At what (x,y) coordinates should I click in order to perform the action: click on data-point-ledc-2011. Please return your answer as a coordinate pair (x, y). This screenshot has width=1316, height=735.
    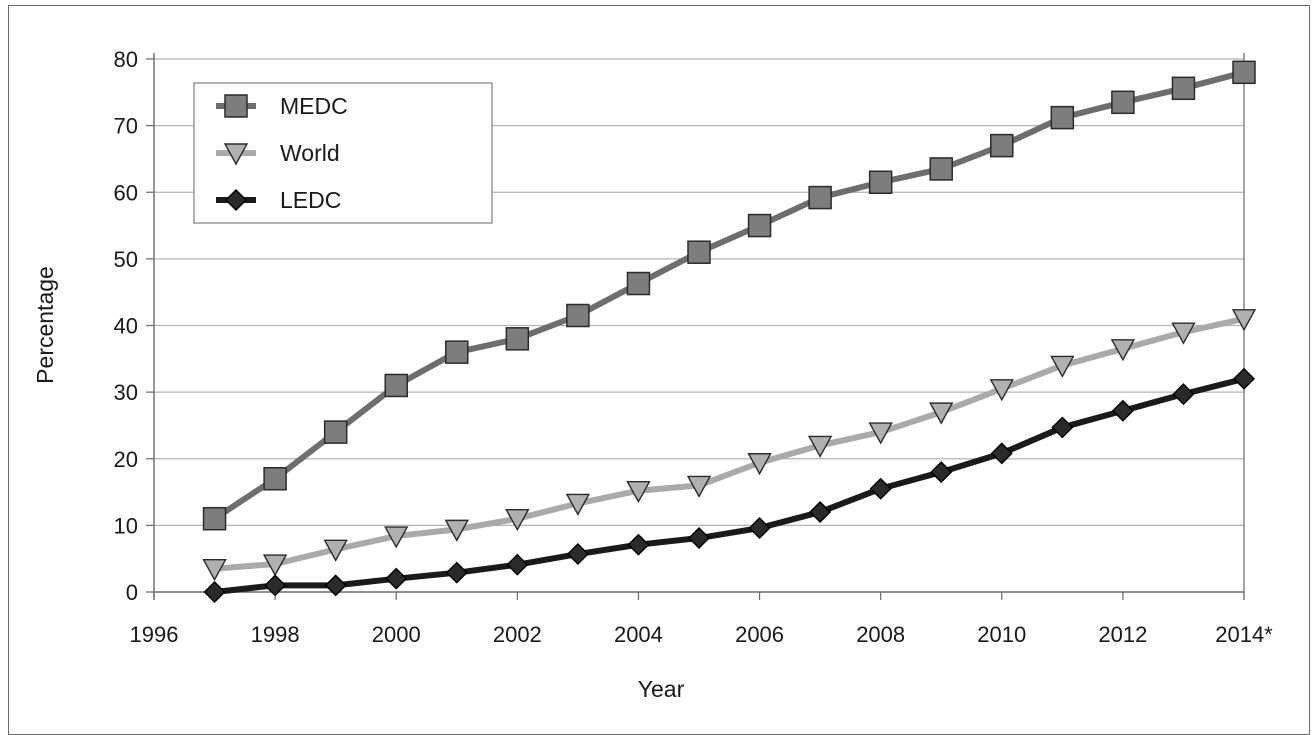
    Looking at the image, I should click on (1062, 427).